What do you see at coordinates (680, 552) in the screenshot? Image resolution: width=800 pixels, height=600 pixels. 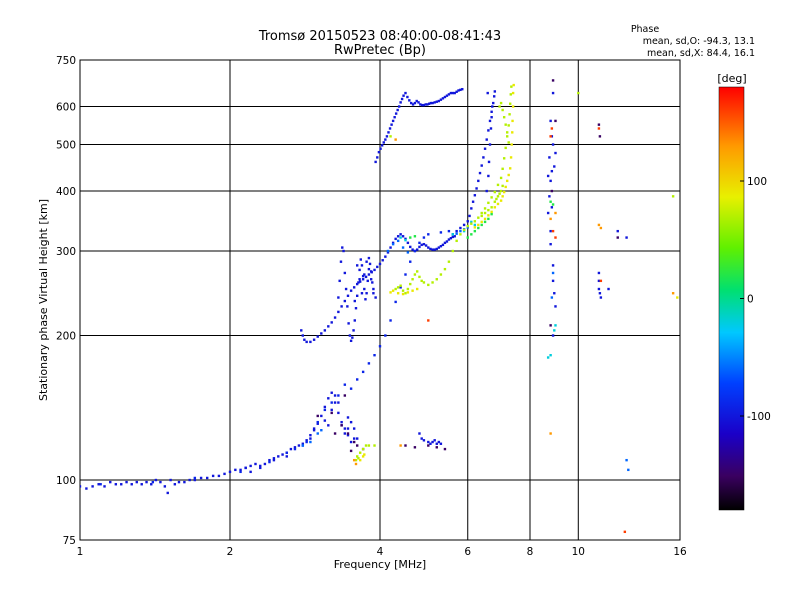 I see `x-tick-label: 16` at bounding box center [680, 552].